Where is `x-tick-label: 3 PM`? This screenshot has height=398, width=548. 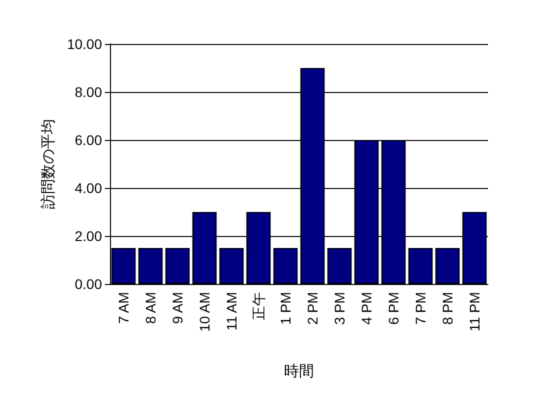
x-tick-label: 3 PM is located at coordinates (340, 308).